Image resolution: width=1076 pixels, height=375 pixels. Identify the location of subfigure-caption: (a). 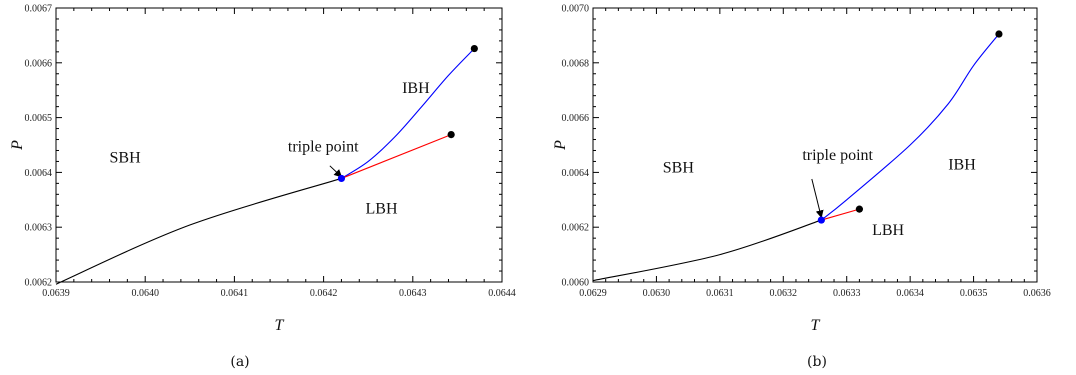
(239, 362).